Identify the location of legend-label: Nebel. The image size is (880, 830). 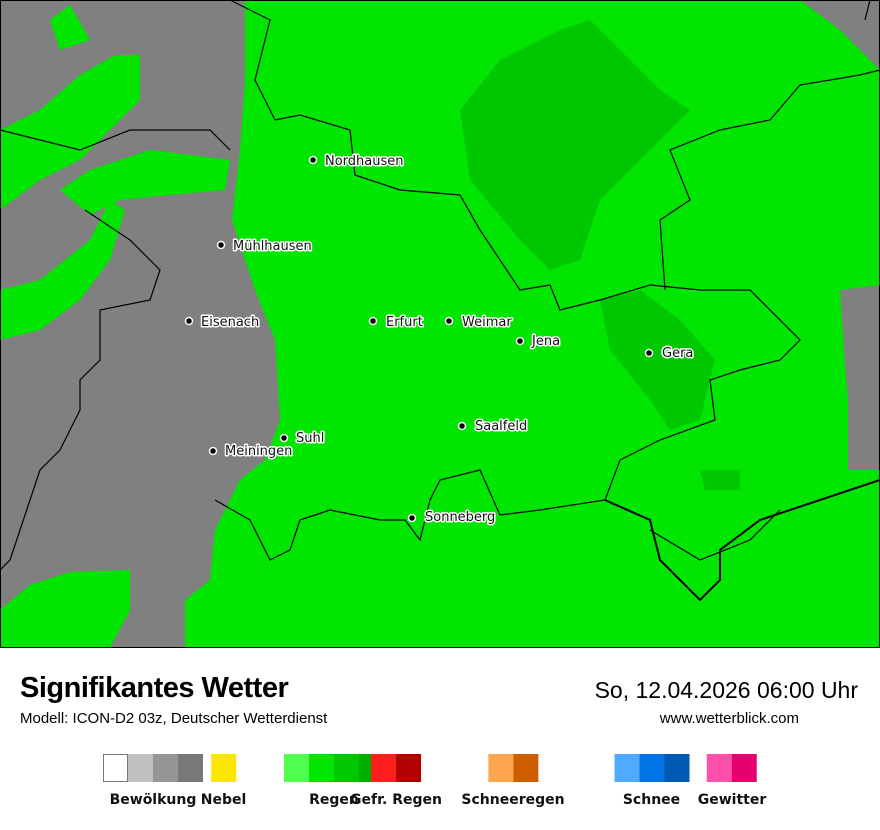
(223, 800).